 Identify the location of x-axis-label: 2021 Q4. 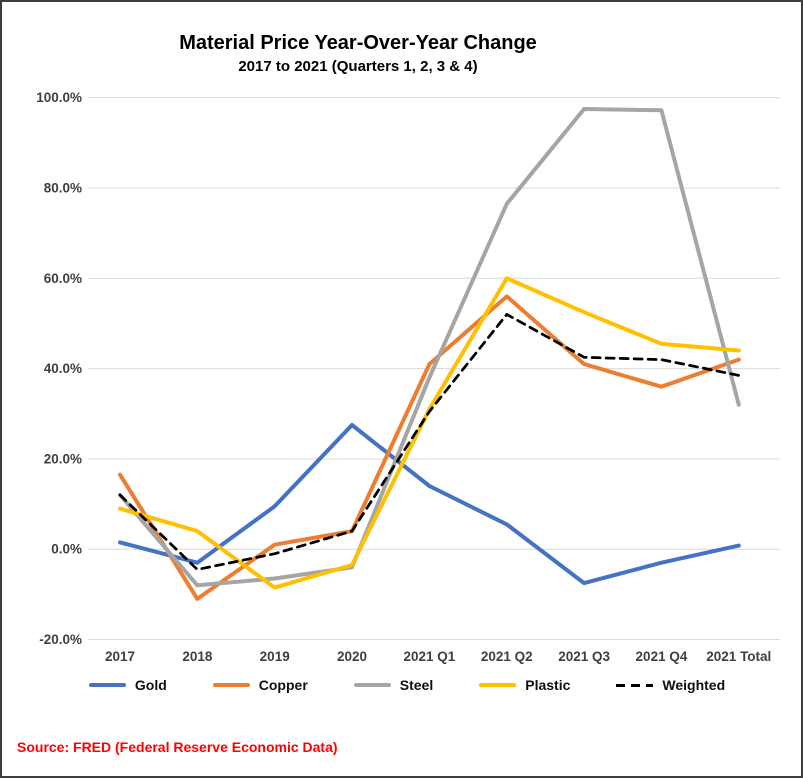
(662, 656).